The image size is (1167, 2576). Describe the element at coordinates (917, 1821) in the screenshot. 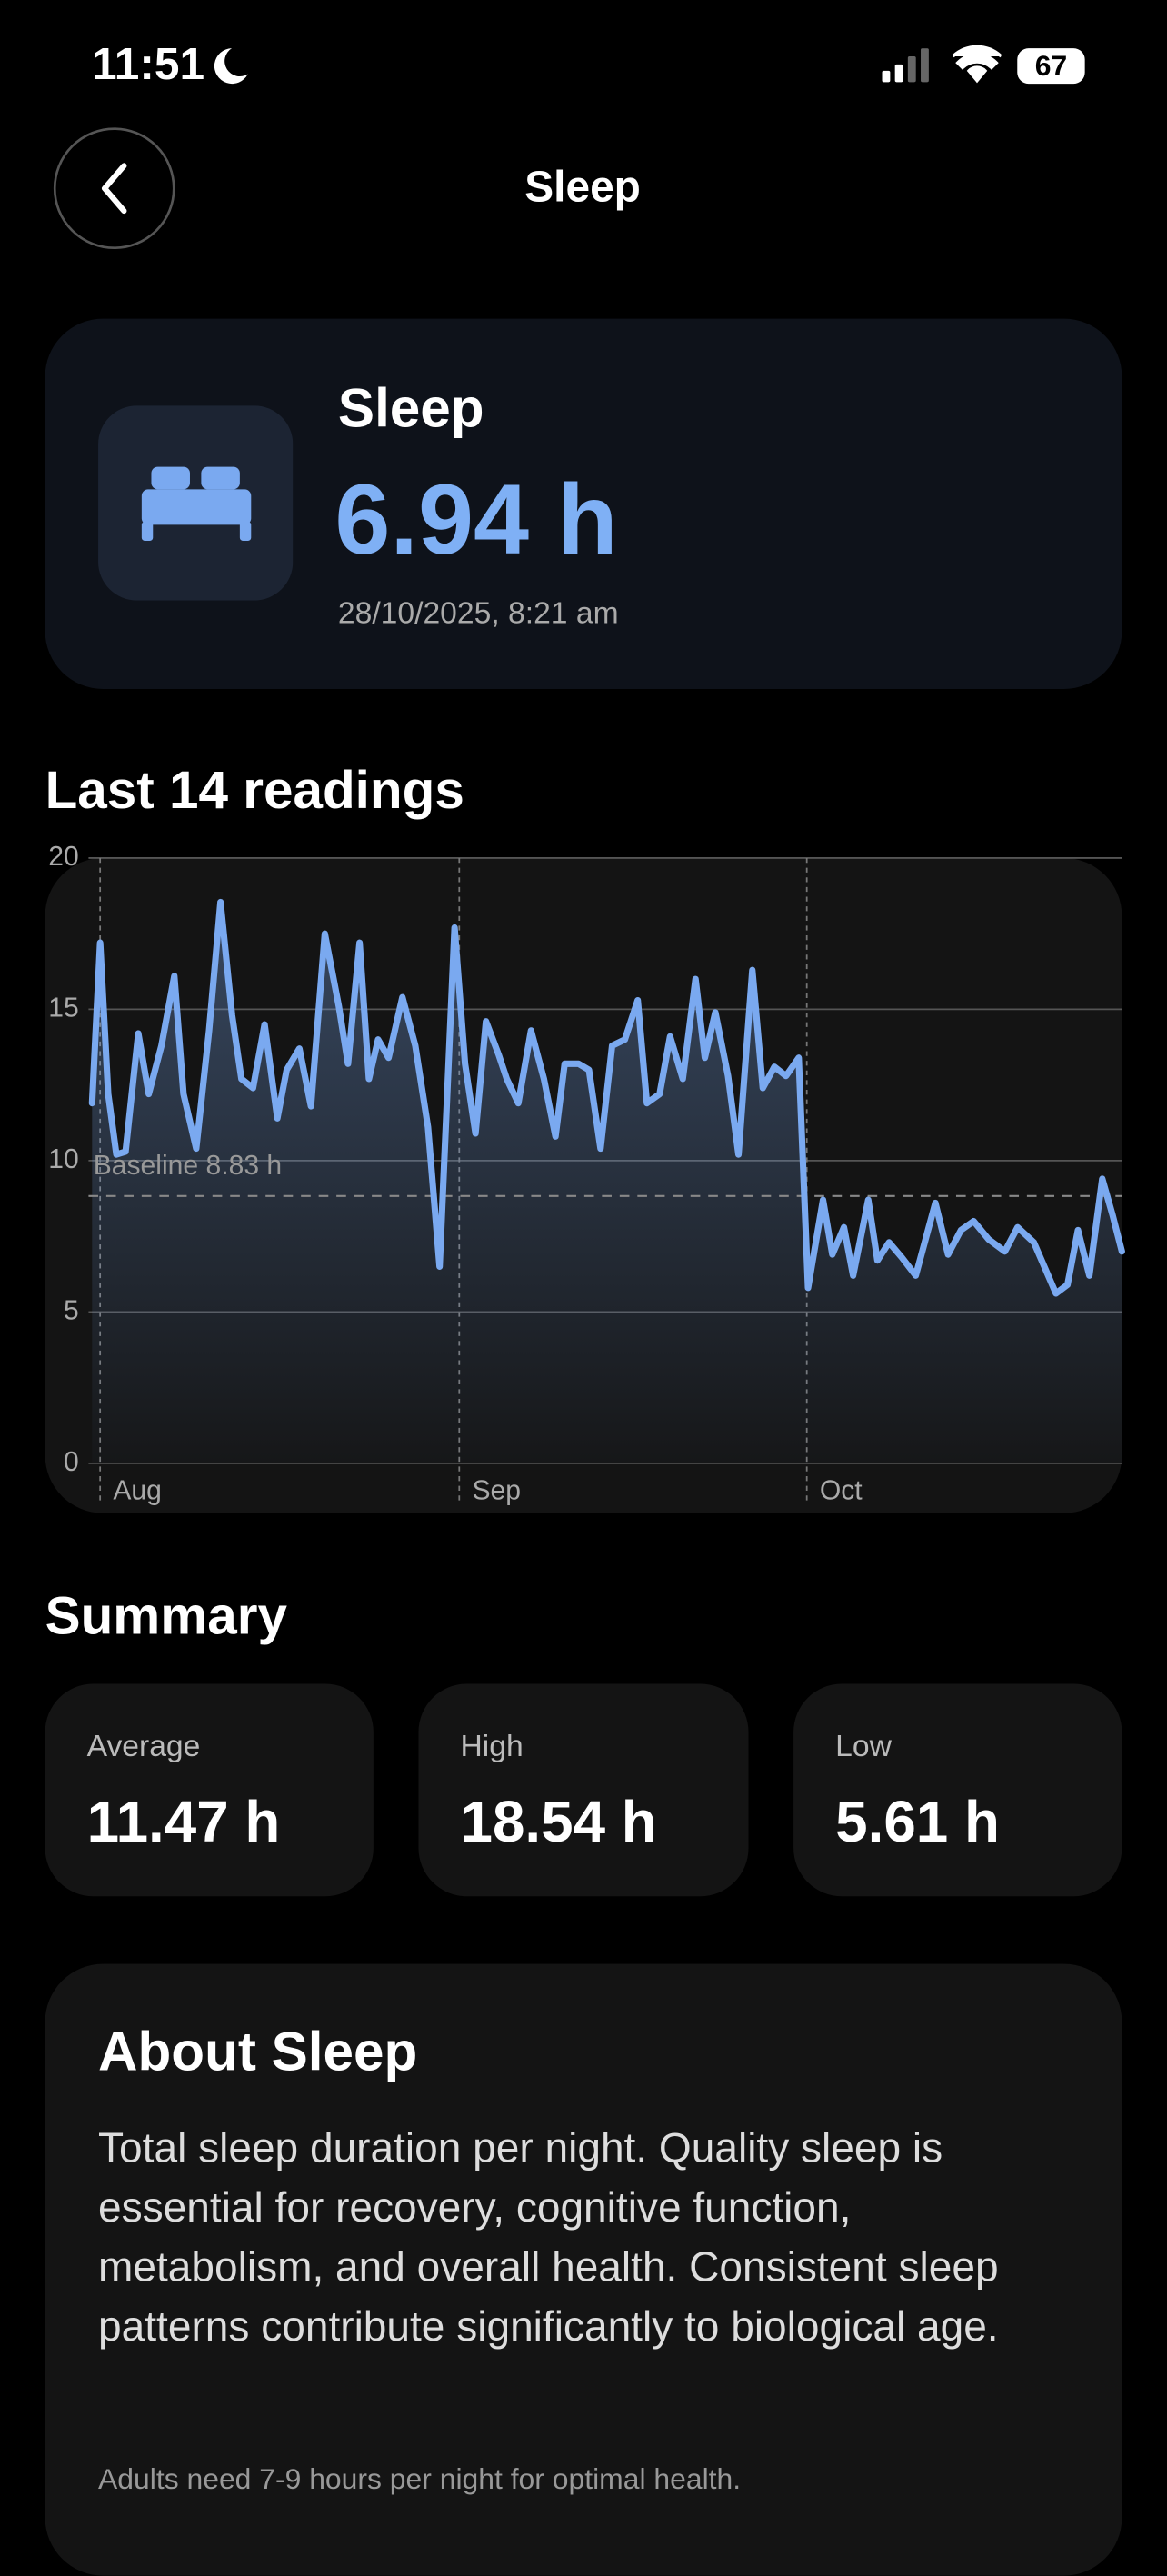

I see `summary-value: 5.61 h` at that location.